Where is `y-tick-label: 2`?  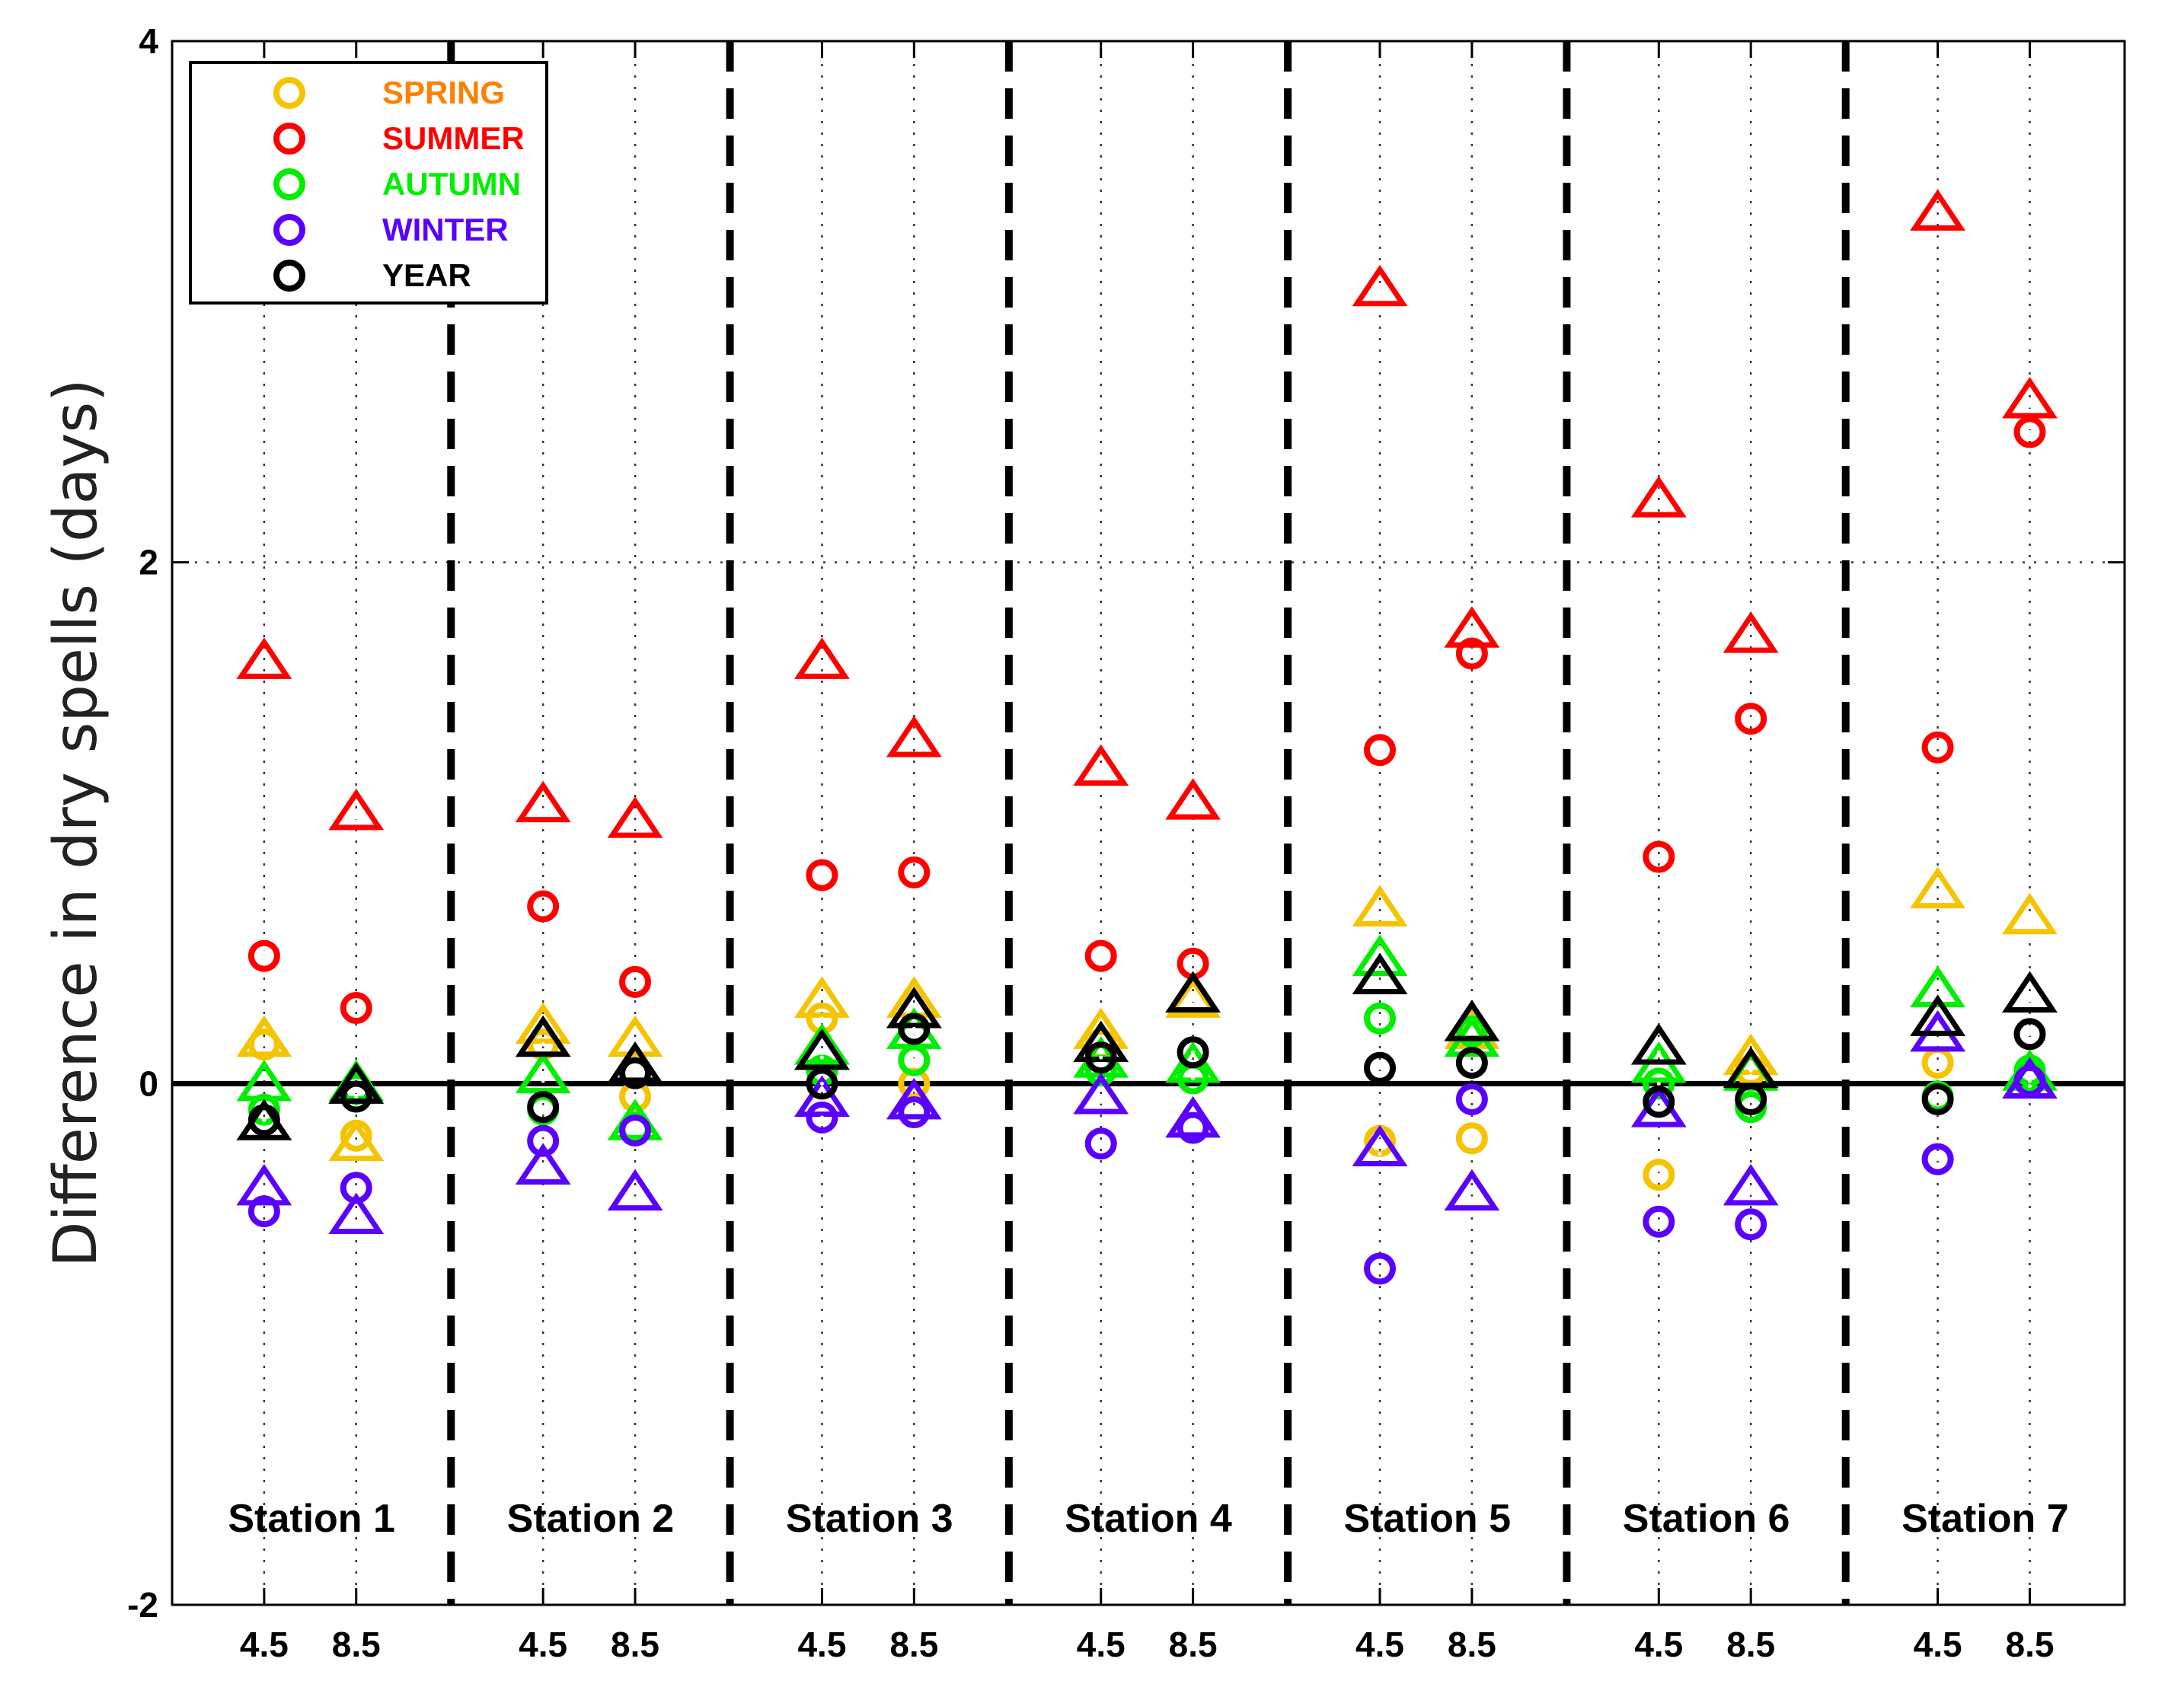
y-tick-label: 2 is located at coordinates (148, 562).